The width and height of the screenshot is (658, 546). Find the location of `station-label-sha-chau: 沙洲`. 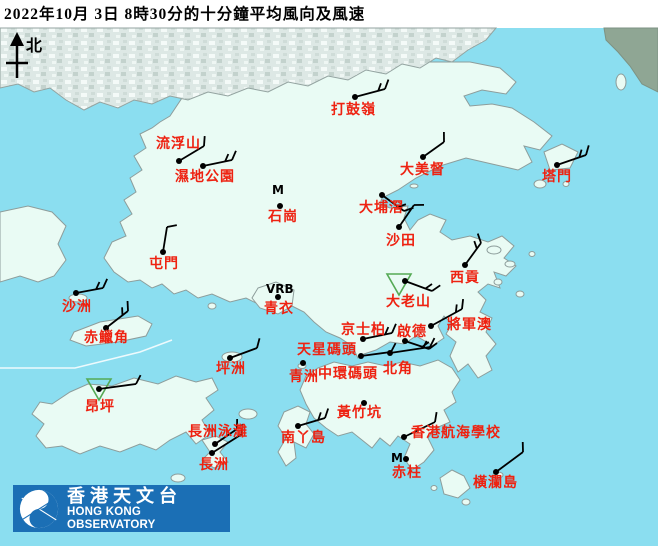

station-label-sha-chau: 沙洲 is located at coordinates (77, 307).